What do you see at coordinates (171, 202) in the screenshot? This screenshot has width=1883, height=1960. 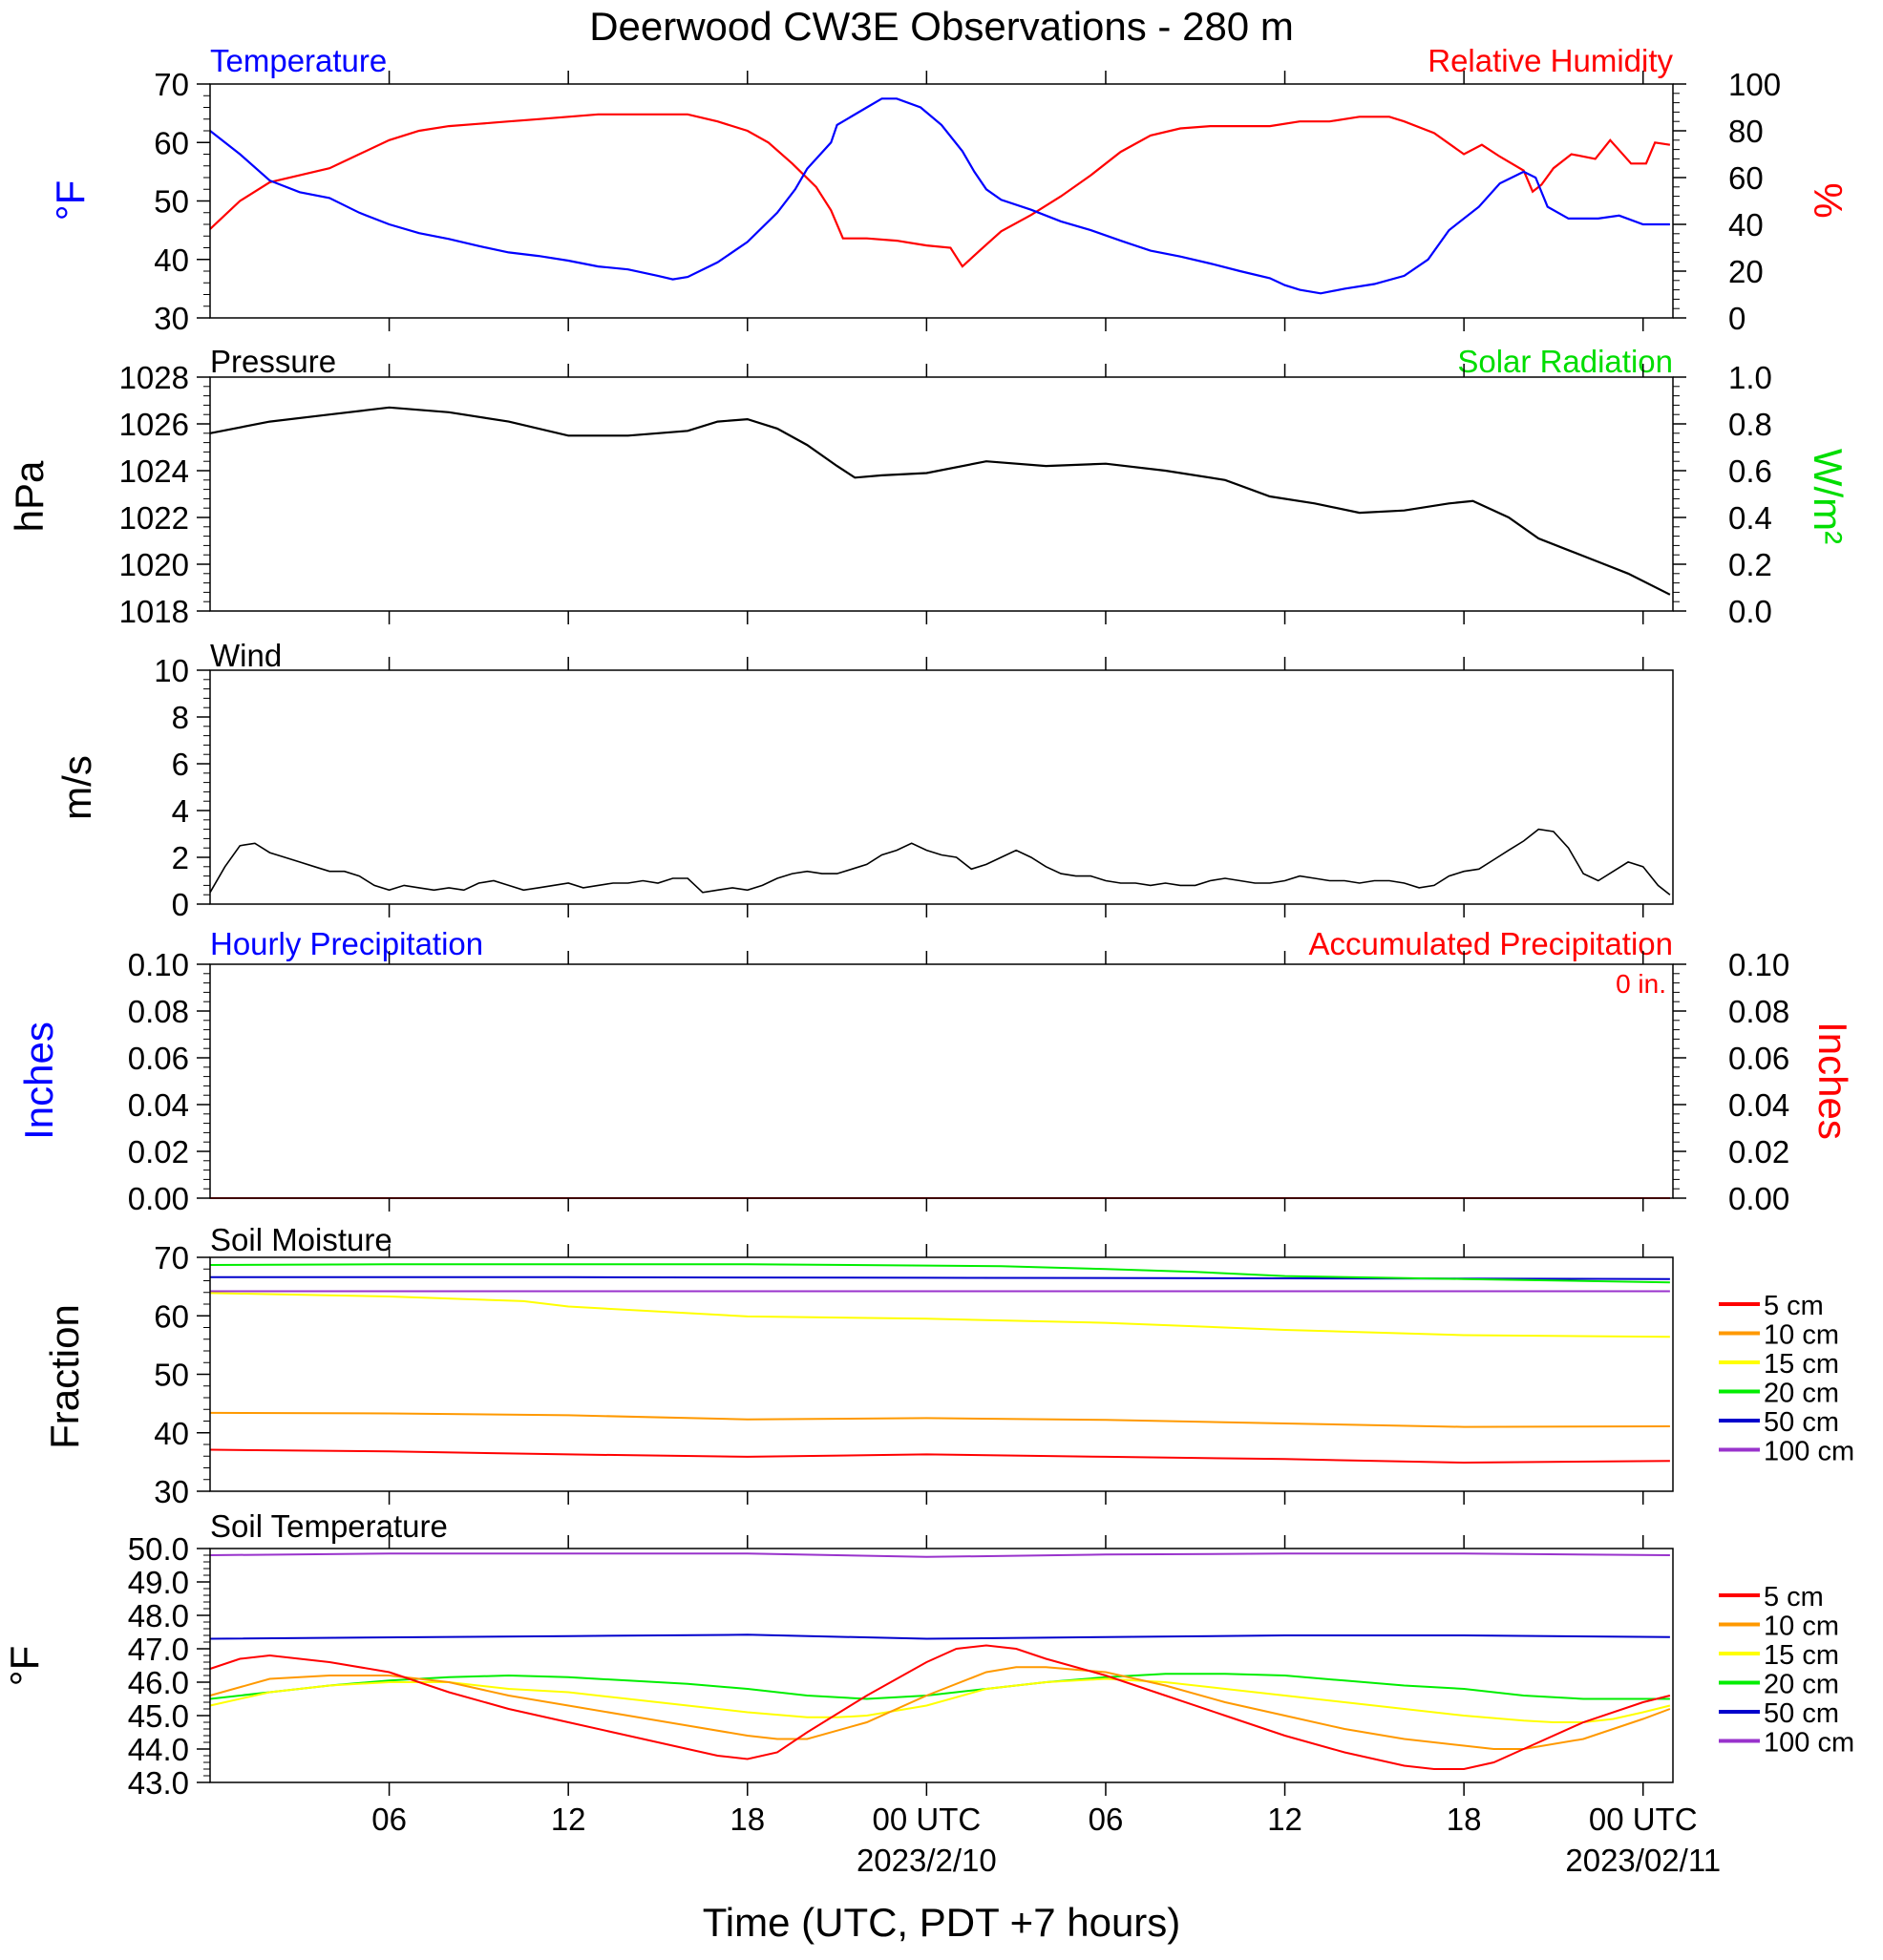 I see `y-tick-label: 50` at bounding box center [171, 202].